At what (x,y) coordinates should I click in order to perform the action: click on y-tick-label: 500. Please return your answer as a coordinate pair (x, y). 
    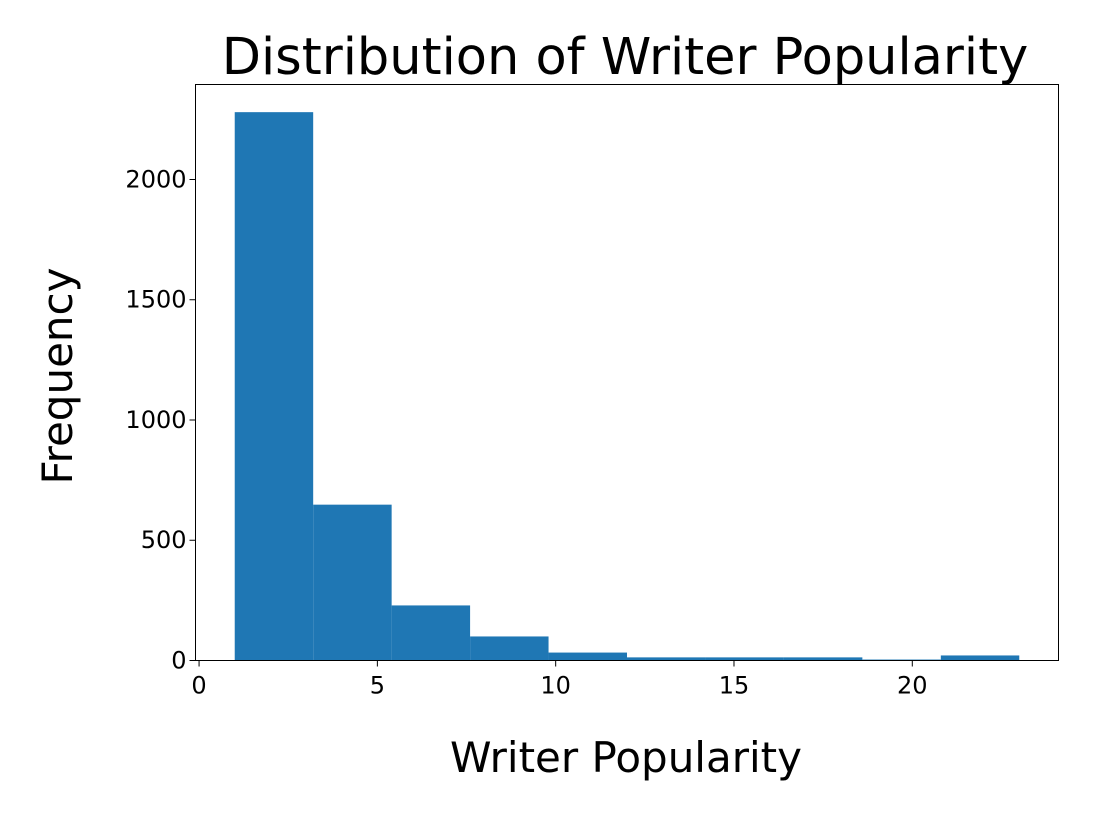
    Looking at the image, I should click on (164, 540).